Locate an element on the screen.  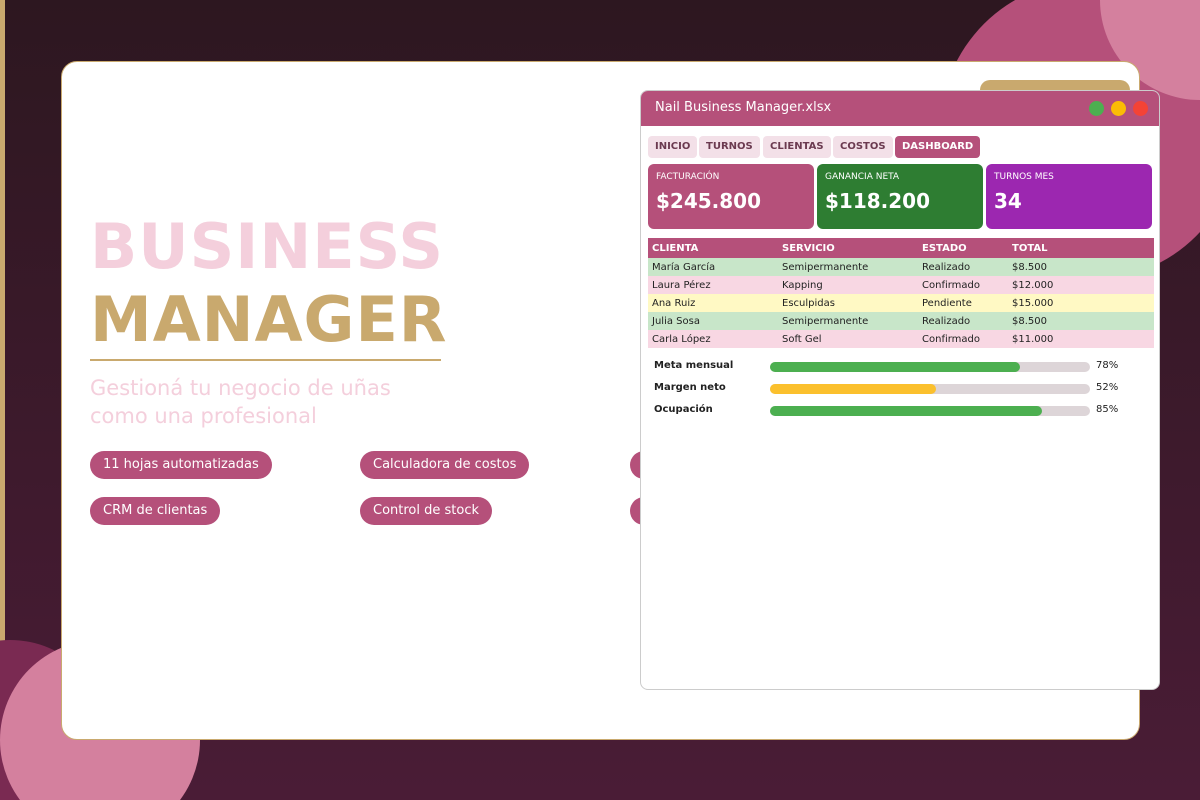
table-cell: $15.000 is located at coordinates (1033, 303).